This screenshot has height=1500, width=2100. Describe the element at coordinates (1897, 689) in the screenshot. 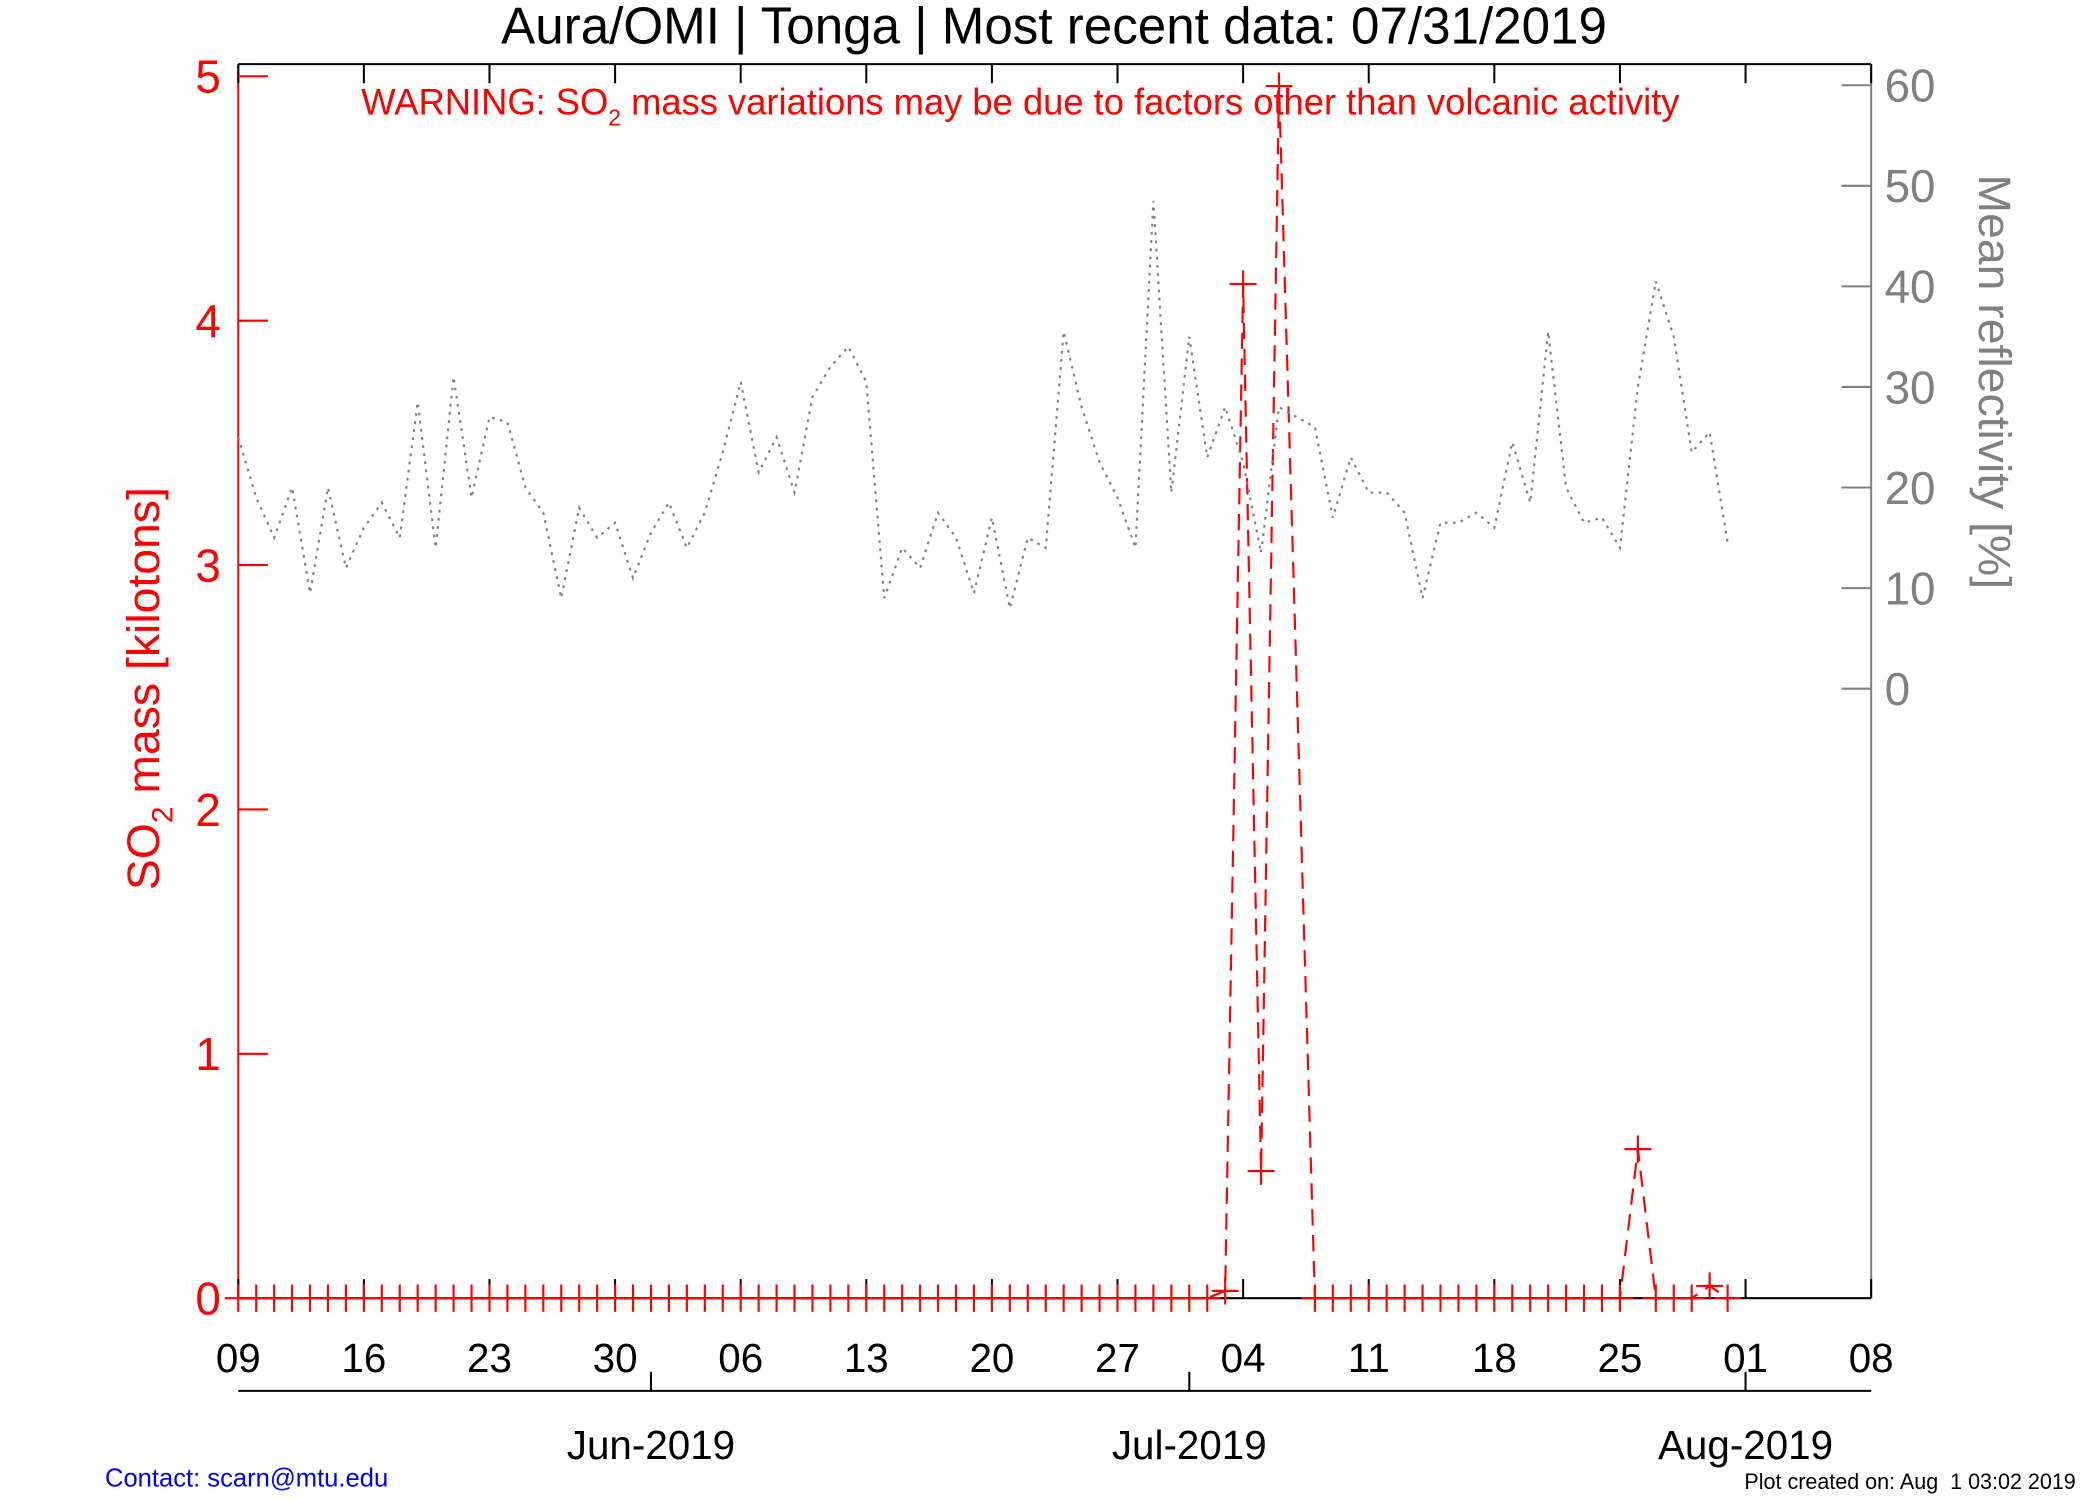

I see `y2-tick-label: 0` at that location.